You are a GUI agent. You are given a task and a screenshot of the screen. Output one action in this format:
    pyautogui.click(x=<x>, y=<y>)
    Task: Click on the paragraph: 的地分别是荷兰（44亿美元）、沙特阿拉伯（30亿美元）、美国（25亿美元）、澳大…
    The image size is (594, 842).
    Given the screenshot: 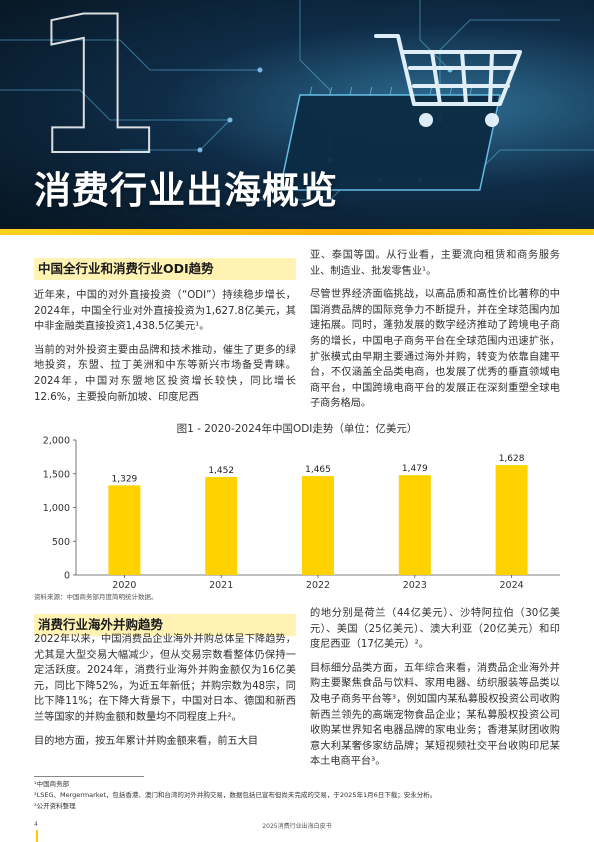 What is the action you would take?
    pyautogui.click(x=435, y=629)
    